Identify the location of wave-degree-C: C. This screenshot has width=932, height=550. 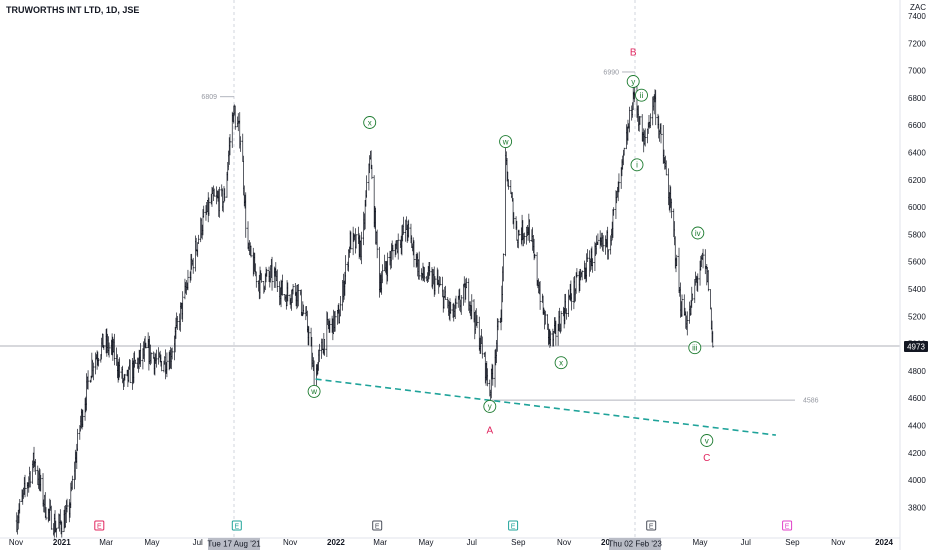
(706, 458).